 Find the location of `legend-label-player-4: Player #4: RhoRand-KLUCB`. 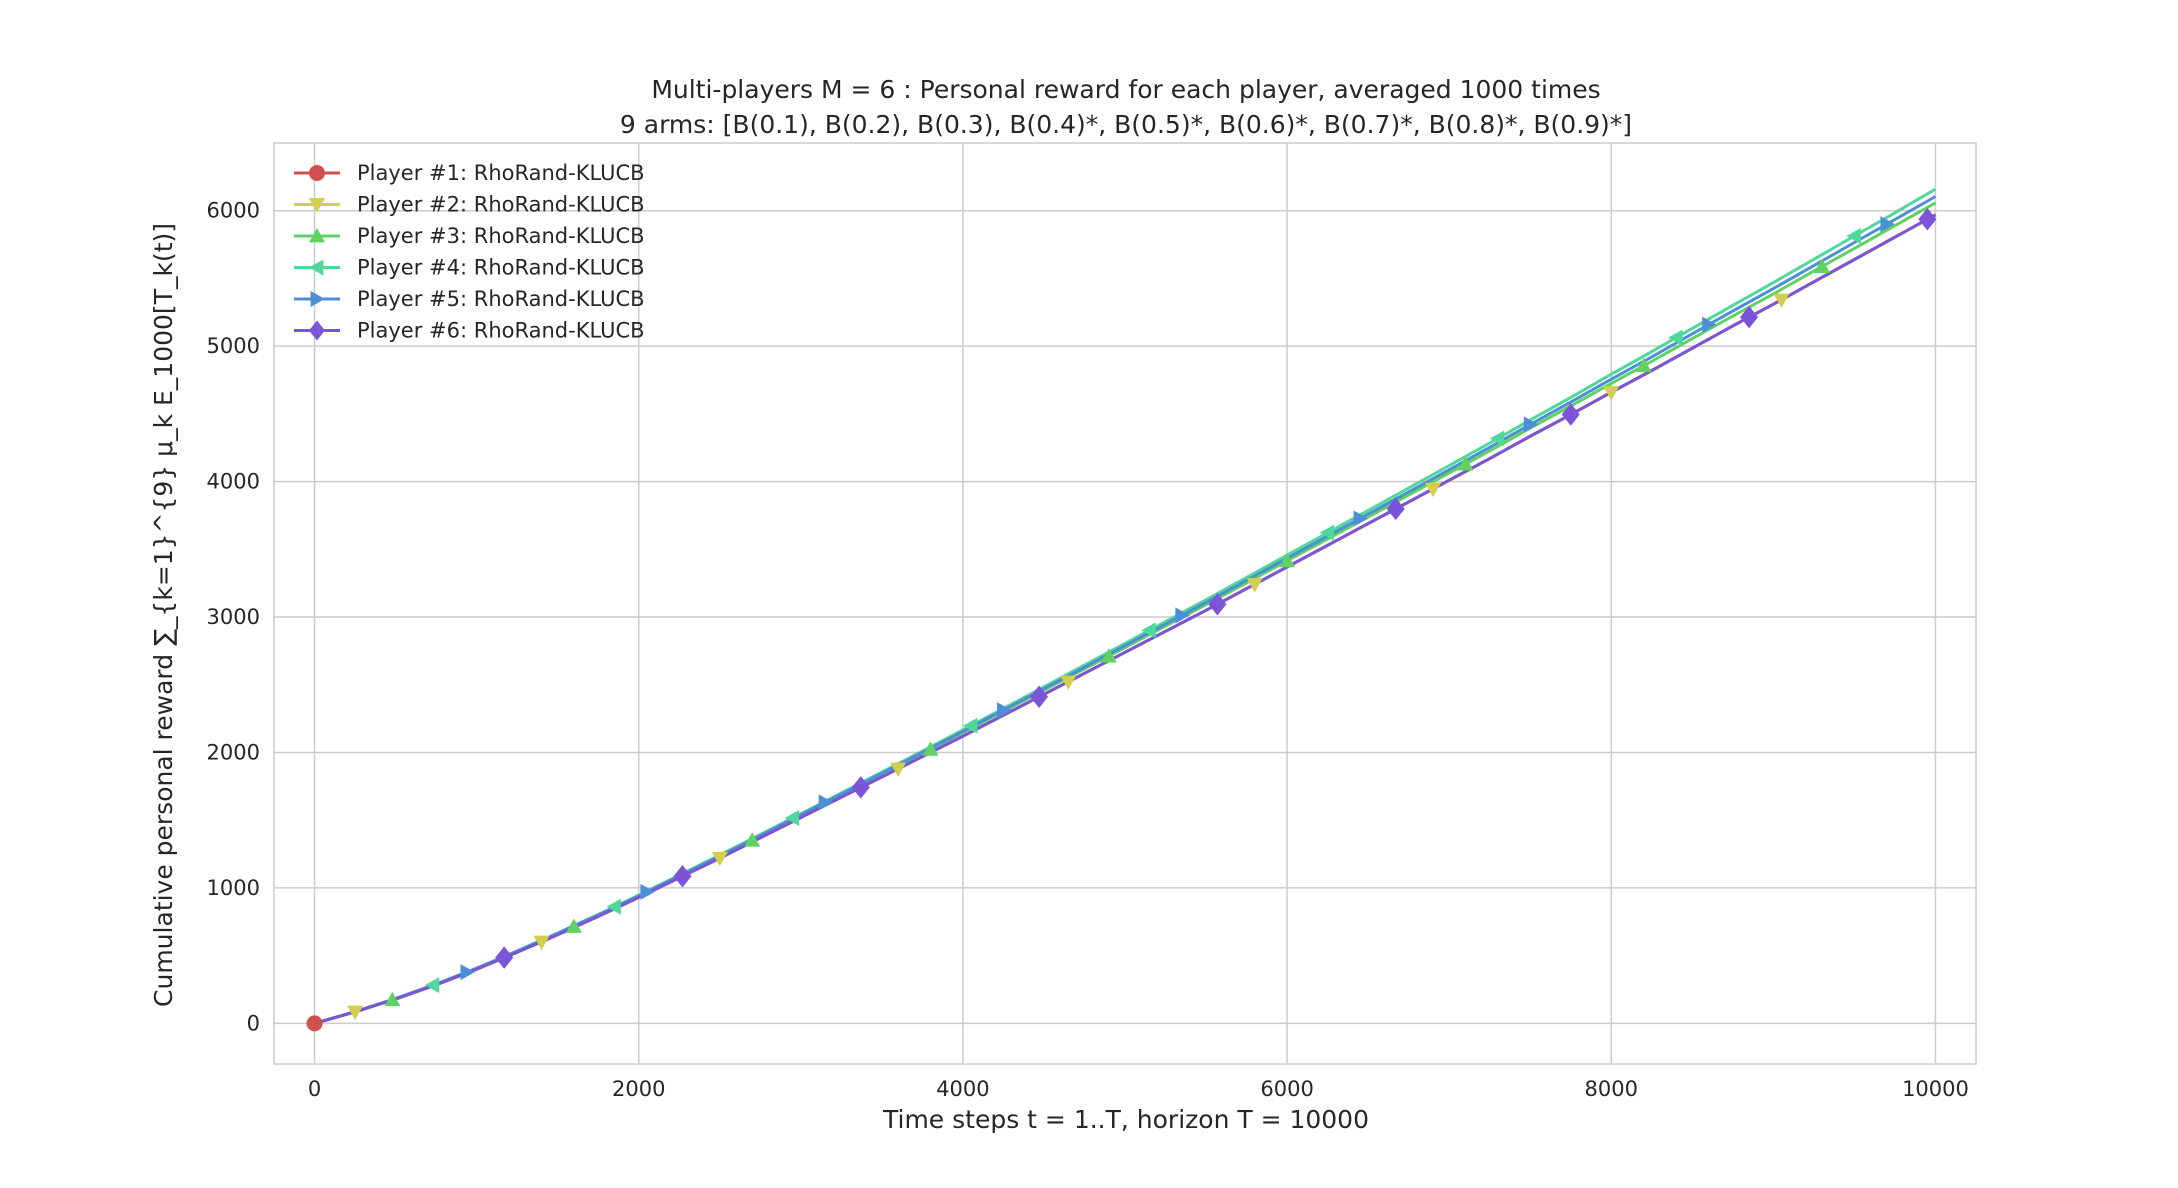

legend-label-player-4: Player #4: RhoRand-KLUCB is located at coordinates (501, 268).